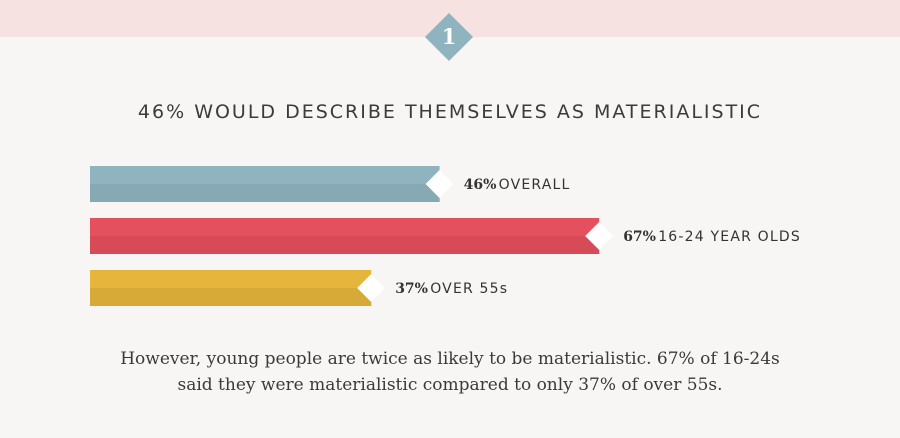 The image size is (900, 438). Describe the element at coordinates (729, 237) in the screenshot. I see `category-label-1: 16-24 YEAR OLDS` at that location.